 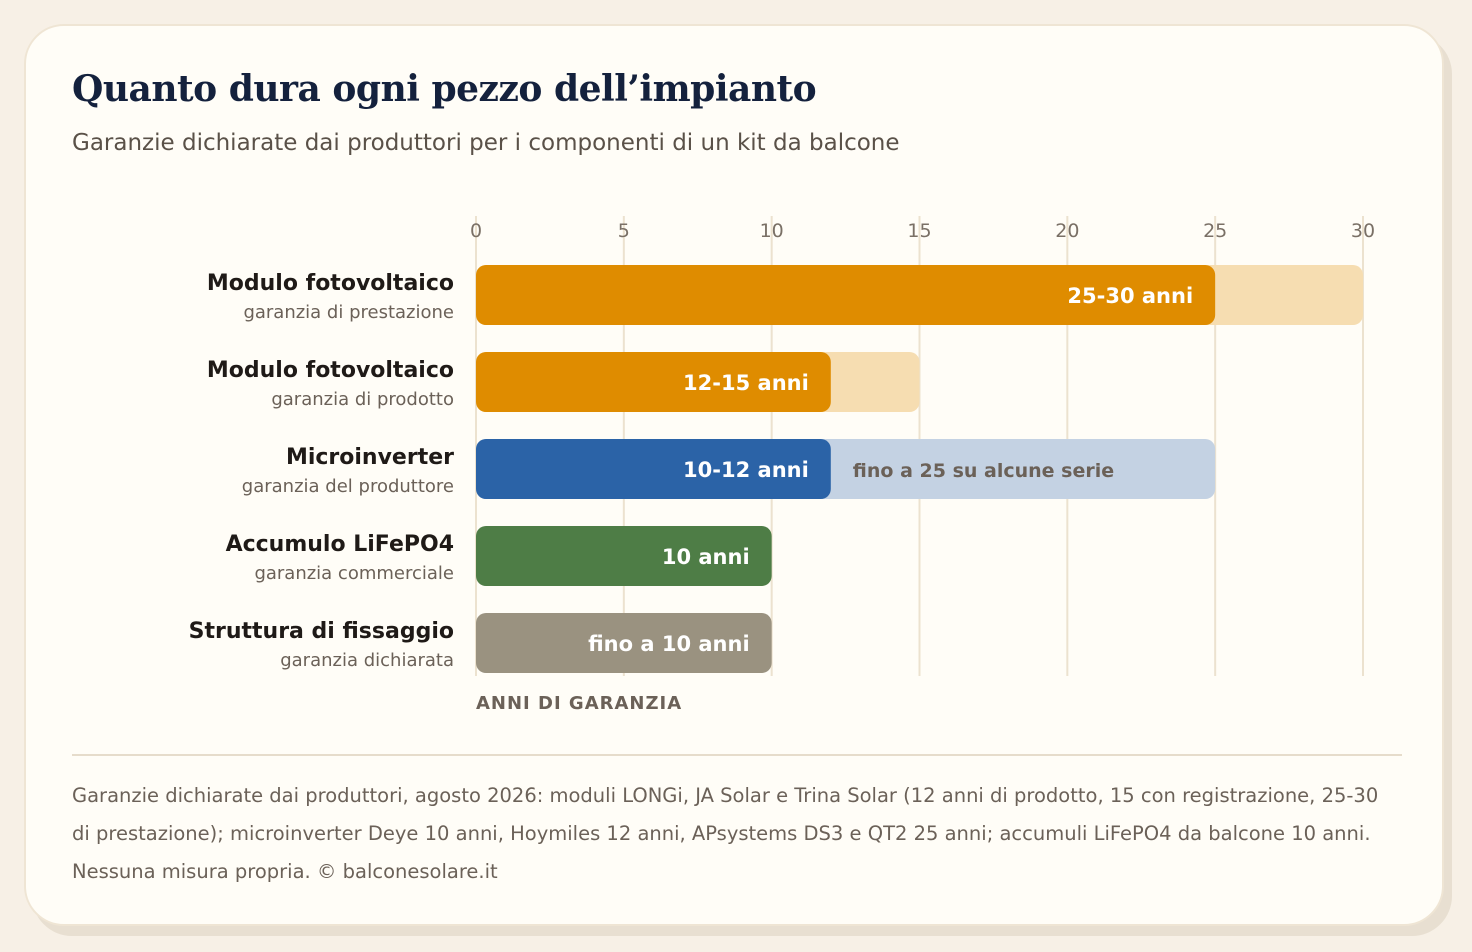 What do you see at coordinates (1067, 231) in the screenshot?
I see `x-tick-label: 20` at bounding box center [1067, 231].